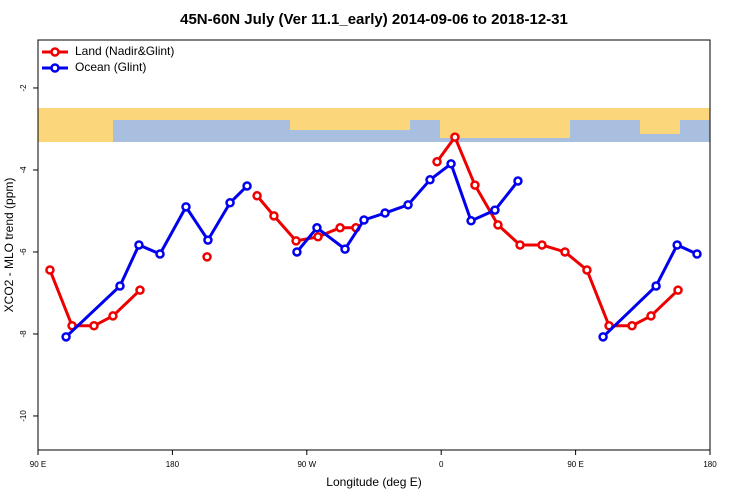 Image resolution: width=750 pixels, height=500 pixels. I want to click on map-band, so click(374, 125).